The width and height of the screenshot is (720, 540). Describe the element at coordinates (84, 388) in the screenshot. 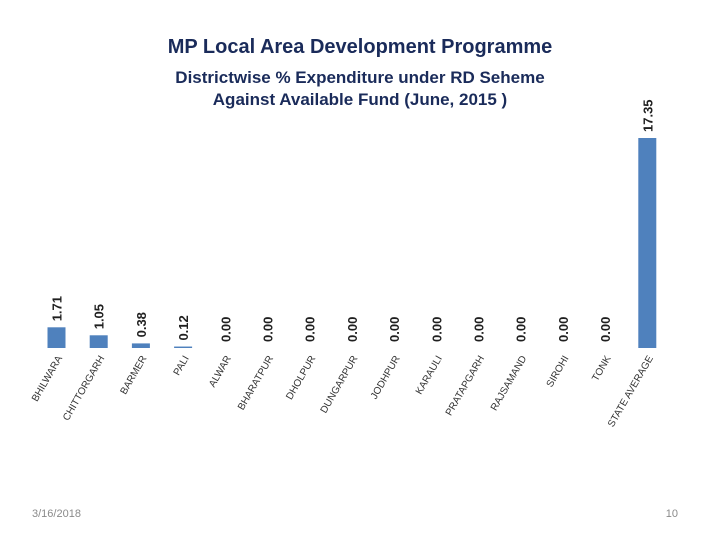

I see `category-label: CHITTORGARH` at that location.